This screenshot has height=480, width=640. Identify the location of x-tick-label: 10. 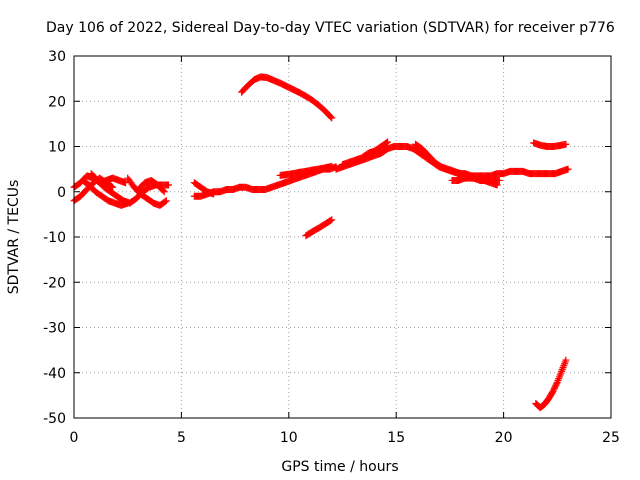
(289, 438).